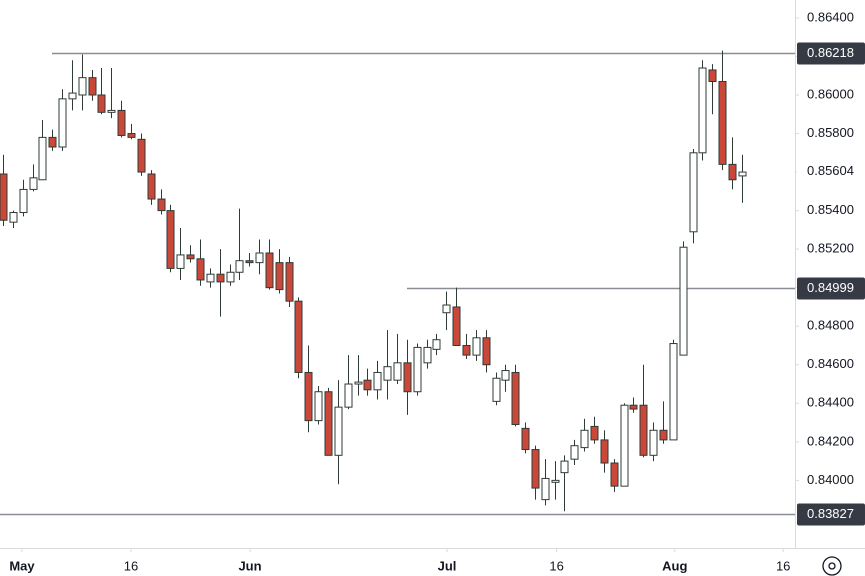 This screenshot has height=576, width=865. I want to click on y-tick-label: 0.84200, so click(830, 440).